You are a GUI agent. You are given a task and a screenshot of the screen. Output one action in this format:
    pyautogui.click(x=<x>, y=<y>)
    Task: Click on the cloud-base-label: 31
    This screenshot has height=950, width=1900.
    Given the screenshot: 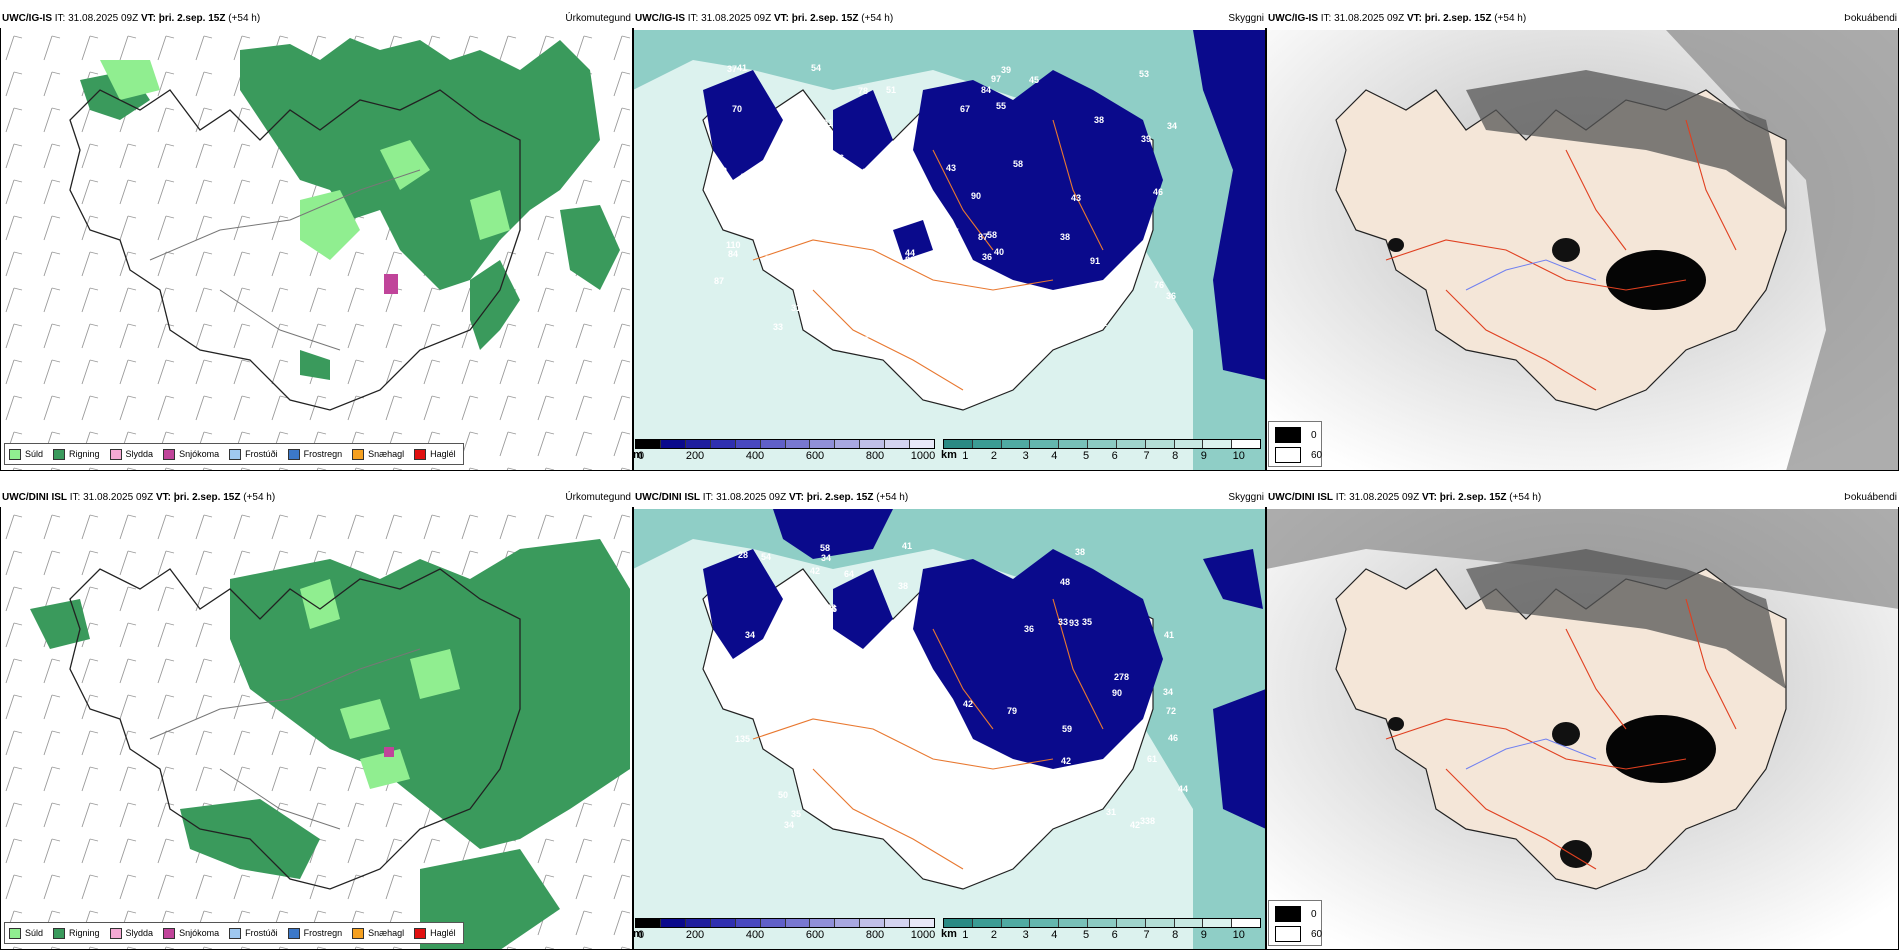 What is the action you would take?
    pyautogui.click(x=1102, y=323)
    